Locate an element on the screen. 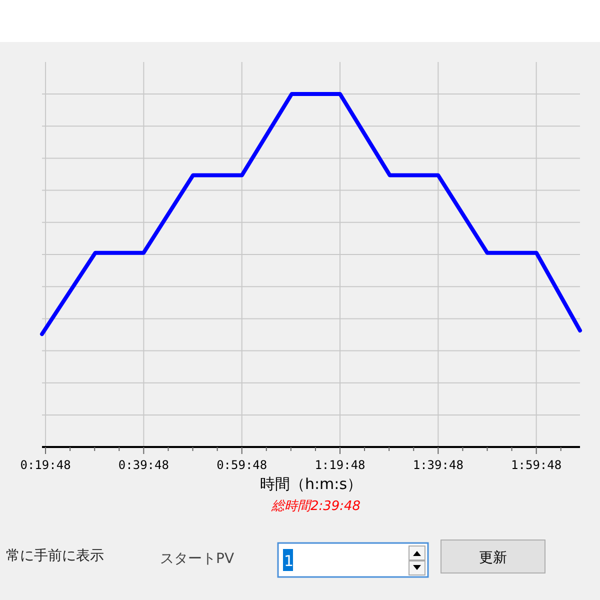  text: スタートPV is located at coordinates (197, 559).